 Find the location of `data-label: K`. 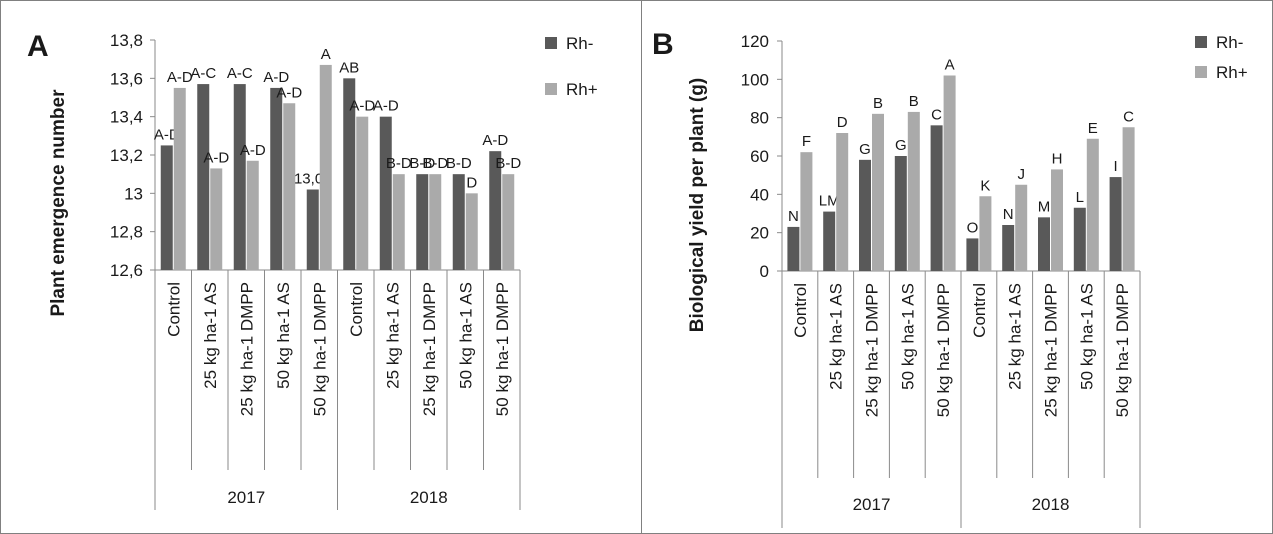

data-label: K is located at coordinates (985, 185).